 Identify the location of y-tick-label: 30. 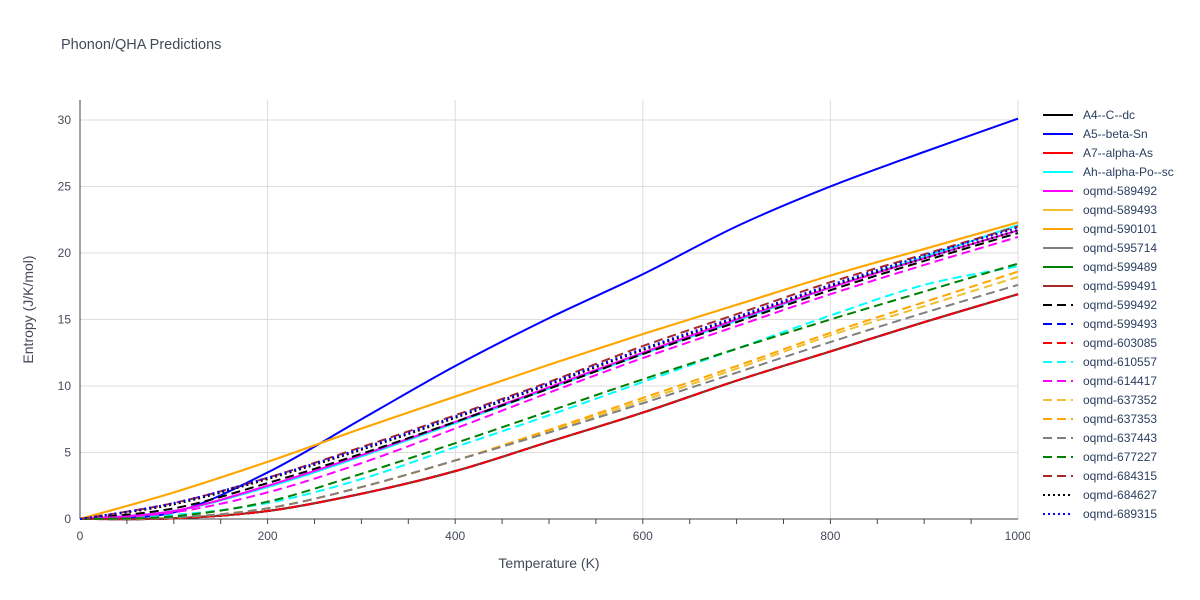
(65, 120).